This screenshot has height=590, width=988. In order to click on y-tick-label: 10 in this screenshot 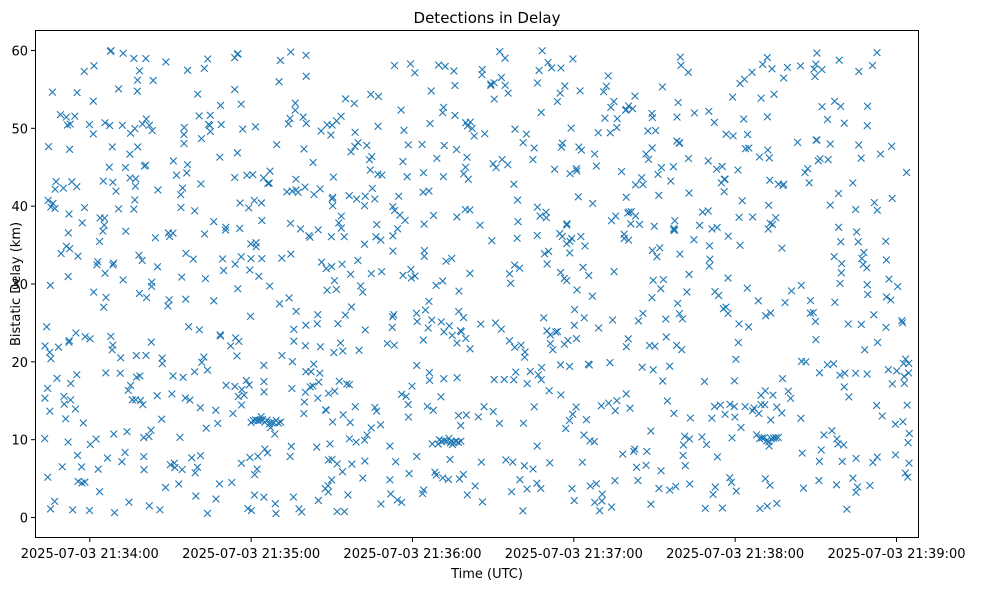, I will do `click(19, 441)`.